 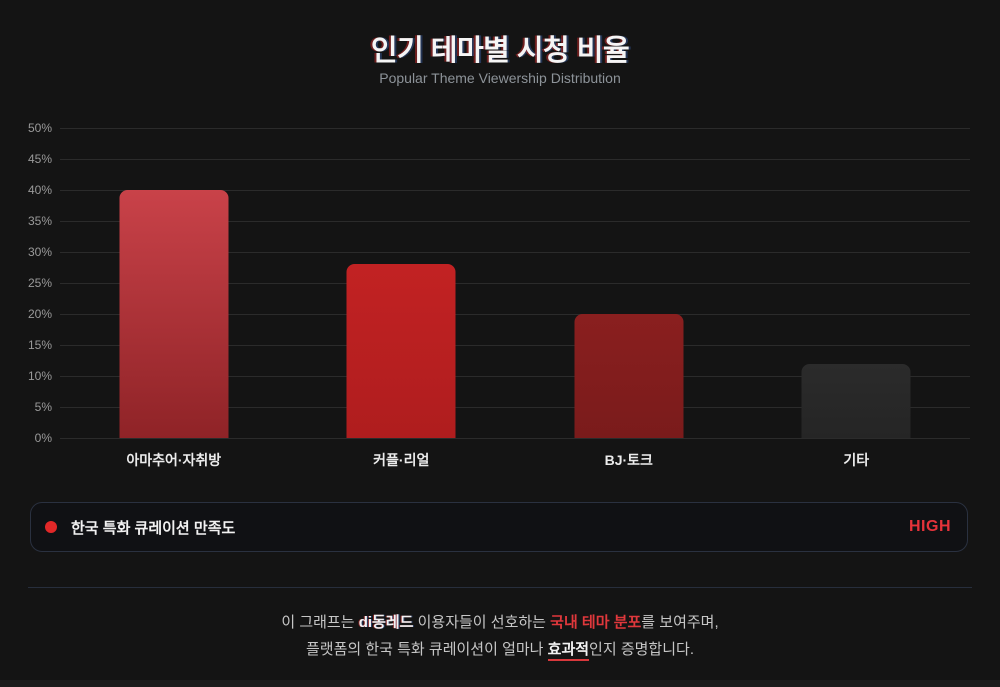 What do you see at coordinates (641, 649) in the screenshot?
I see `footer-text: 인지 증명합니다.` at bounding box center [641, 649].